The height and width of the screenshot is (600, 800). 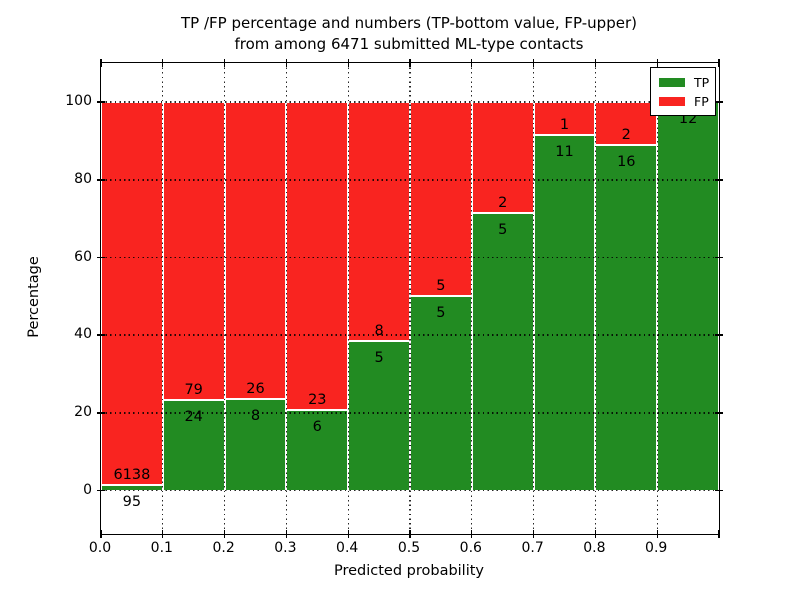 I want to click on y-tick-label: 100, so click(x=78, y=101).